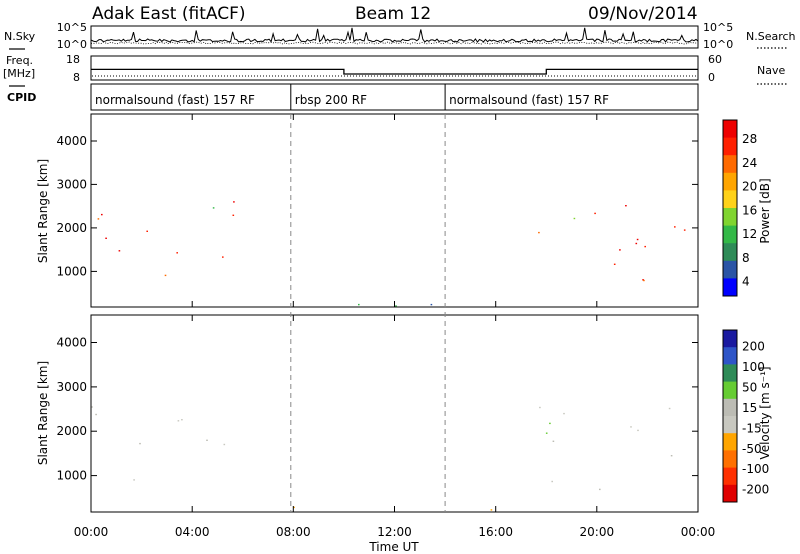 This screenshot has width=800, height=554. What do you see at coordinates (718, 44) in the screenshot?
I see `noise-right-tick-bottom: 10^0` at bounding box center [718, 44].